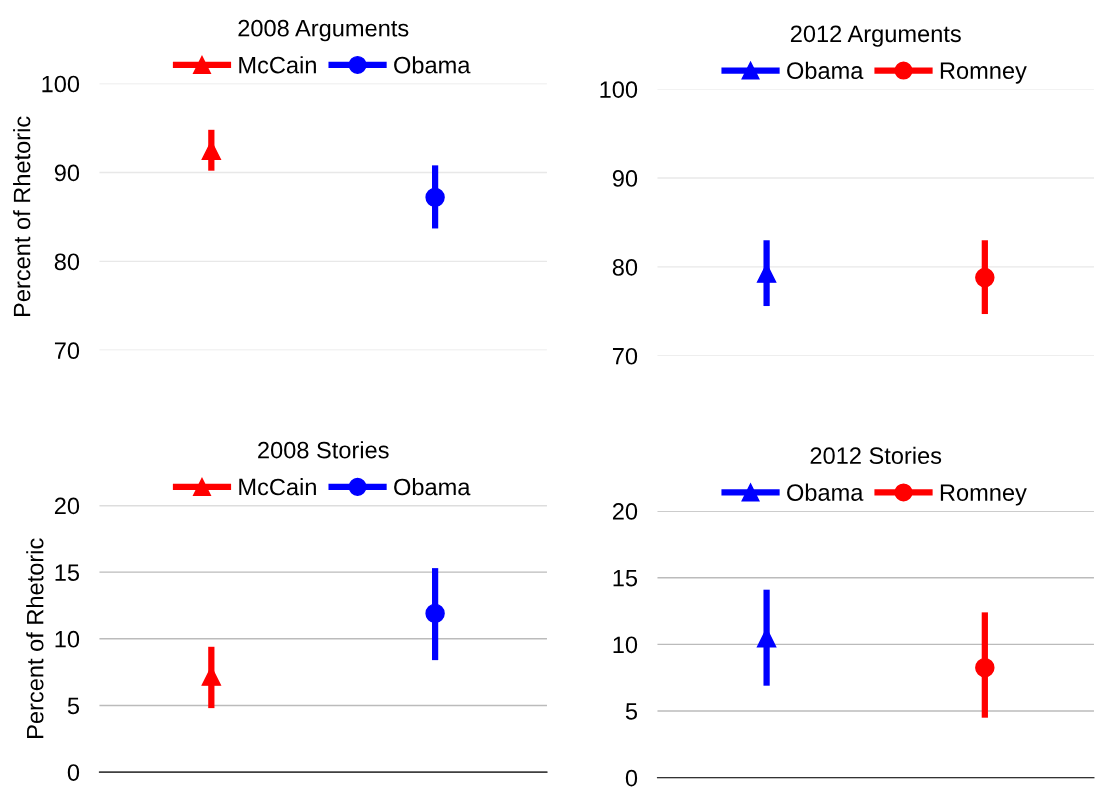  Describe the element at coordinates (323, 30) in the screenshot. I see `chart-title: 2008 Arguments` at that location.